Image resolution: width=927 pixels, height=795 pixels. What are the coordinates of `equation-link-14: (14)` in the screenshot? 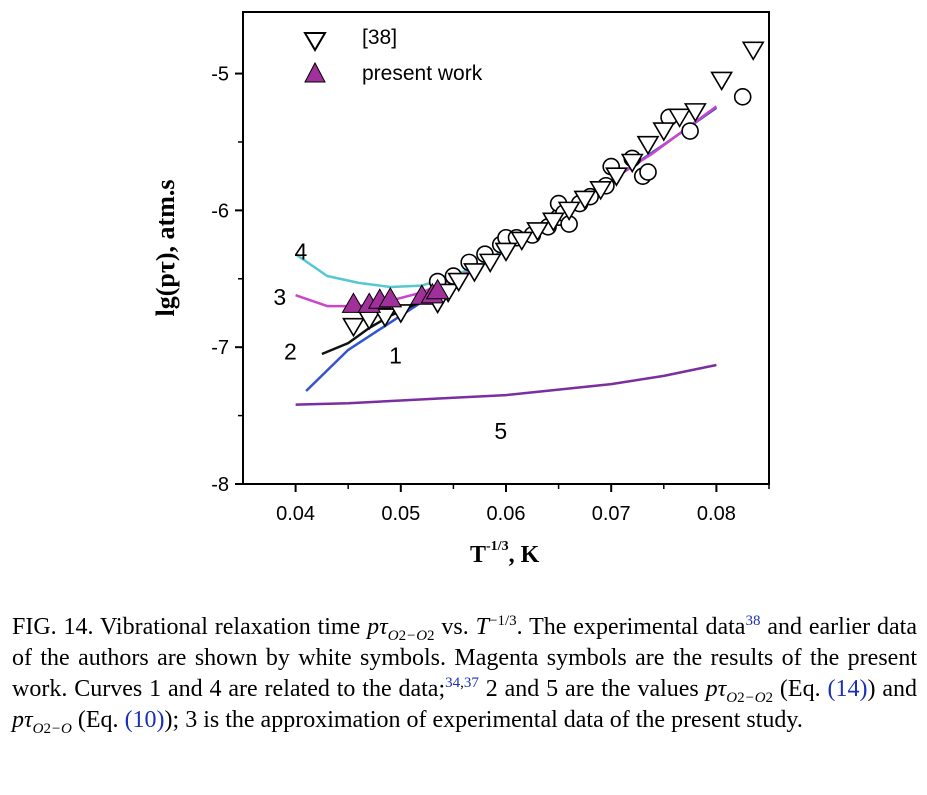 It's located at (847, 689).